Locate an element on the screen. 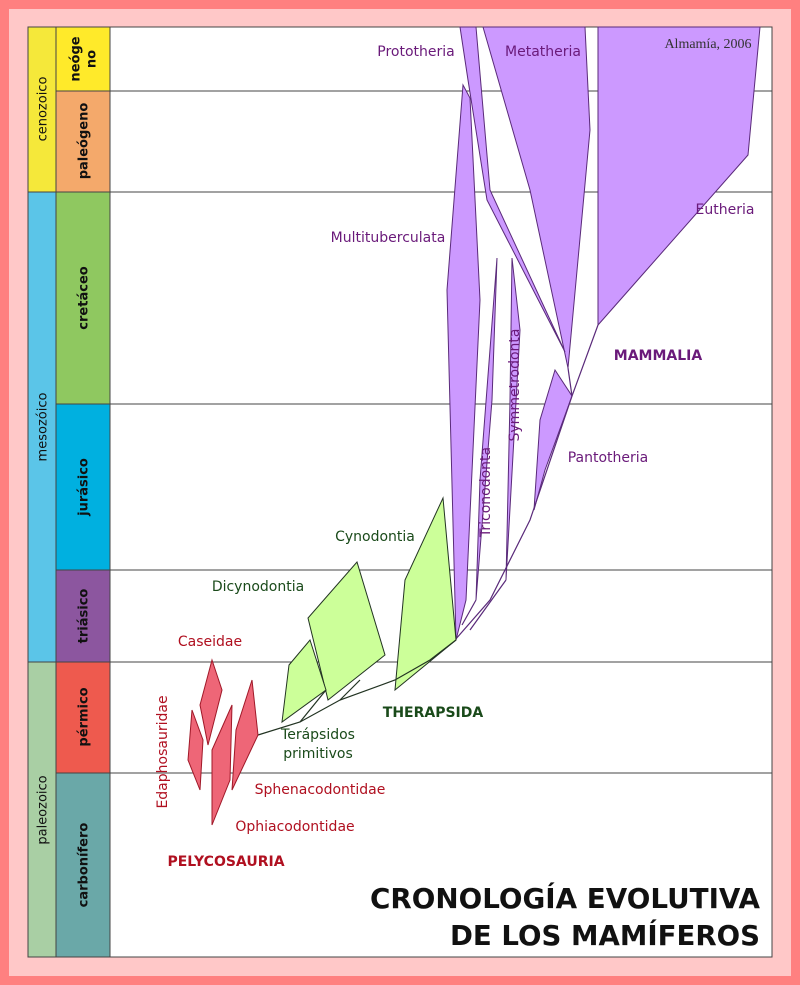 The width and height of the screenshot is (800, 985). period-label: carbonífero is located at coordinates (84, 865).